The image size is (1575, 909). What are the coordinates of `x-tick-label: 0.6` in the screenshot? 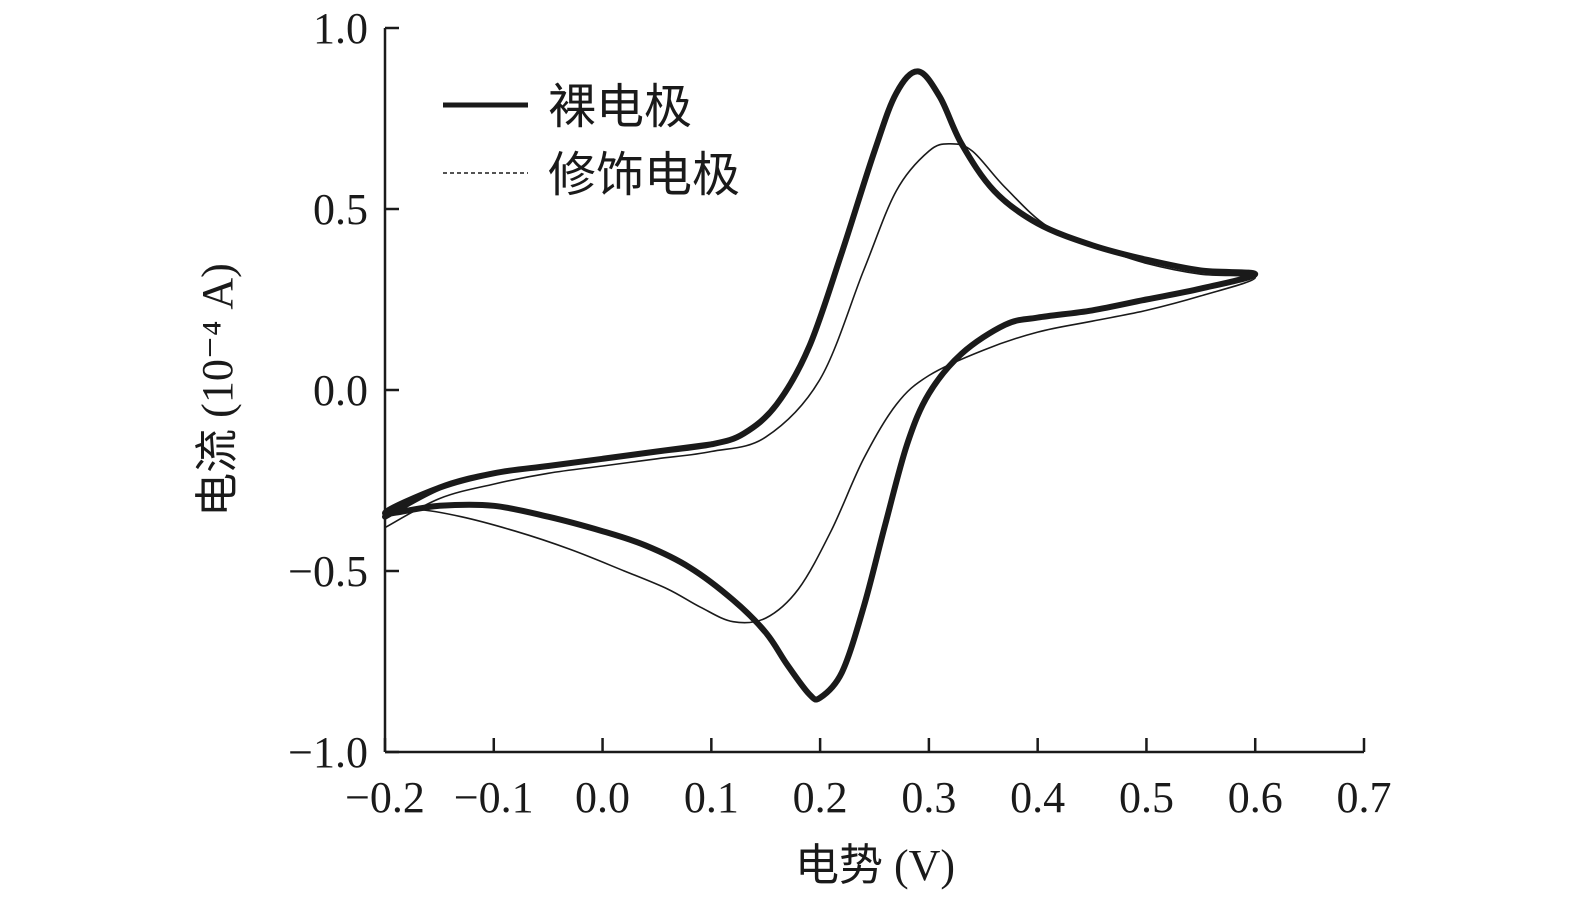 It's located at (1255, 797).